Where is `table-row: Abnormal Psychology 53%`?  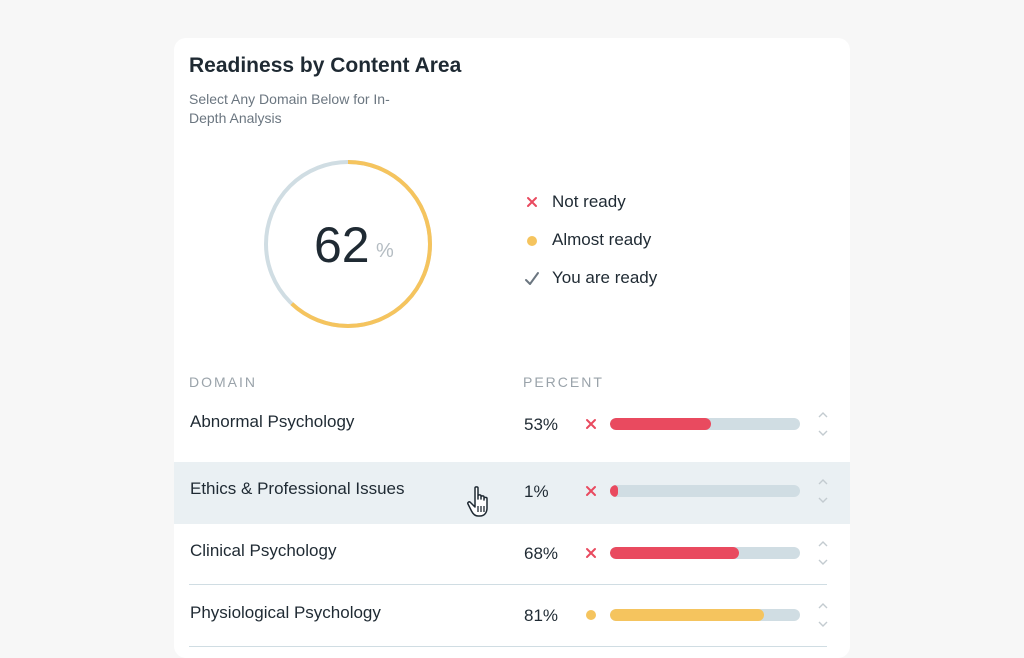 table-row: Abnormal Psychology 53% is located at coordinates (512, 426).